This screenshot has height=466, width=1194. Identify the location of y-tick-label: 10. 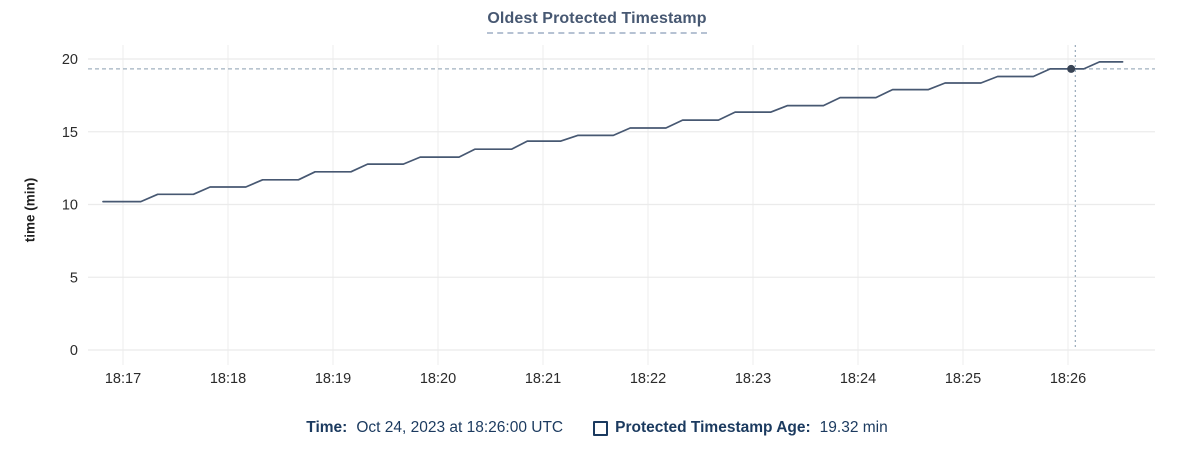
(70, 206).